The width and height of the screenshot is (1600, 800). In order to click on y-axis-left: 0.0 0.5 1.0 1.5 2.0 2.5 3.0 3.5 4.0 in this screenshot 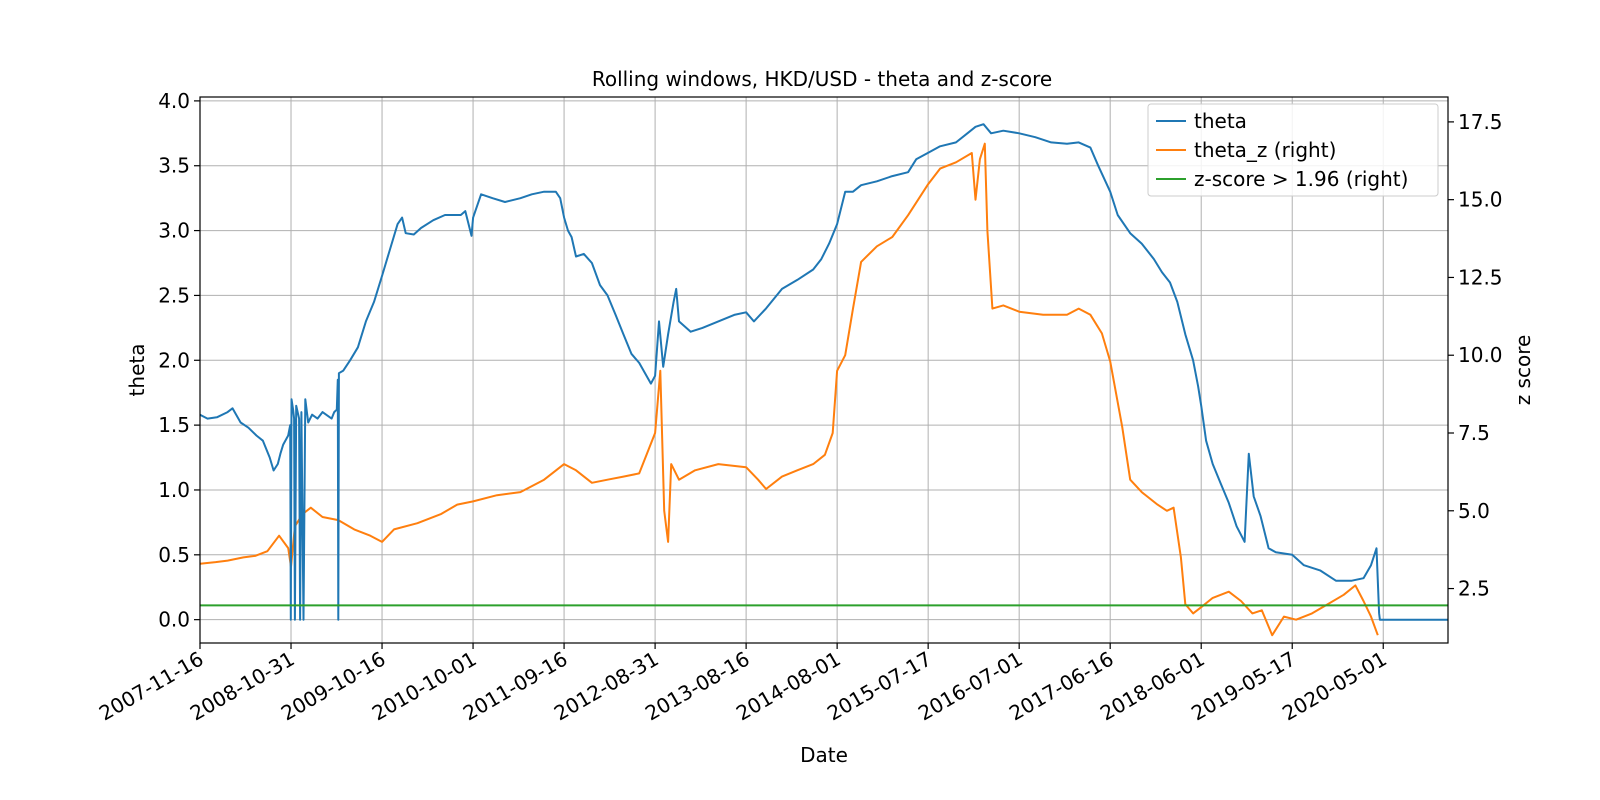, I will do `click(179, 360)`.